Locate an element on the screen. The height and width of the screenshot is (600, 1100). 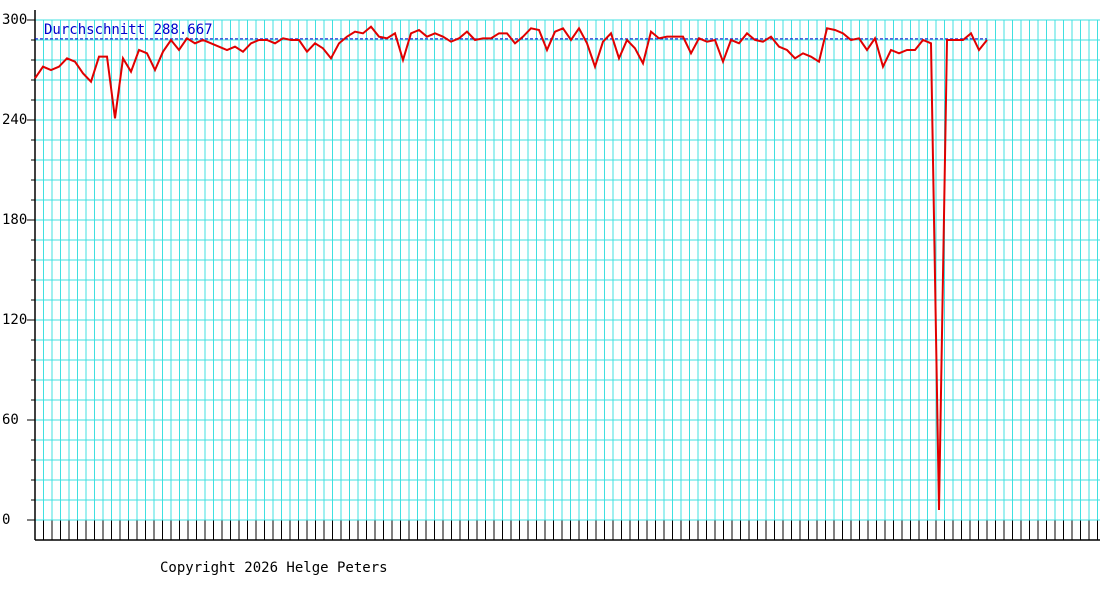
y-tick-label: 240 is located at coordinates (14, 120).